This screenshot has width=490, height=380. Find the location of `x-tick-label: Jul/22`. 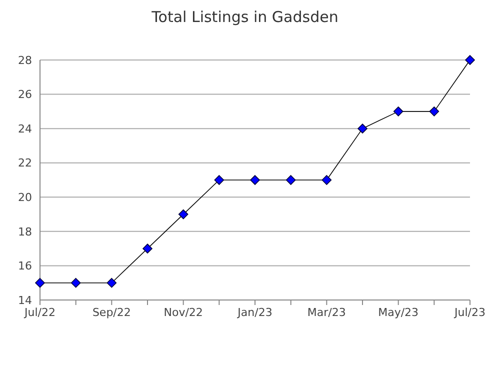

x-tick-label: Jul/22 is located at coordinates (40, 312).